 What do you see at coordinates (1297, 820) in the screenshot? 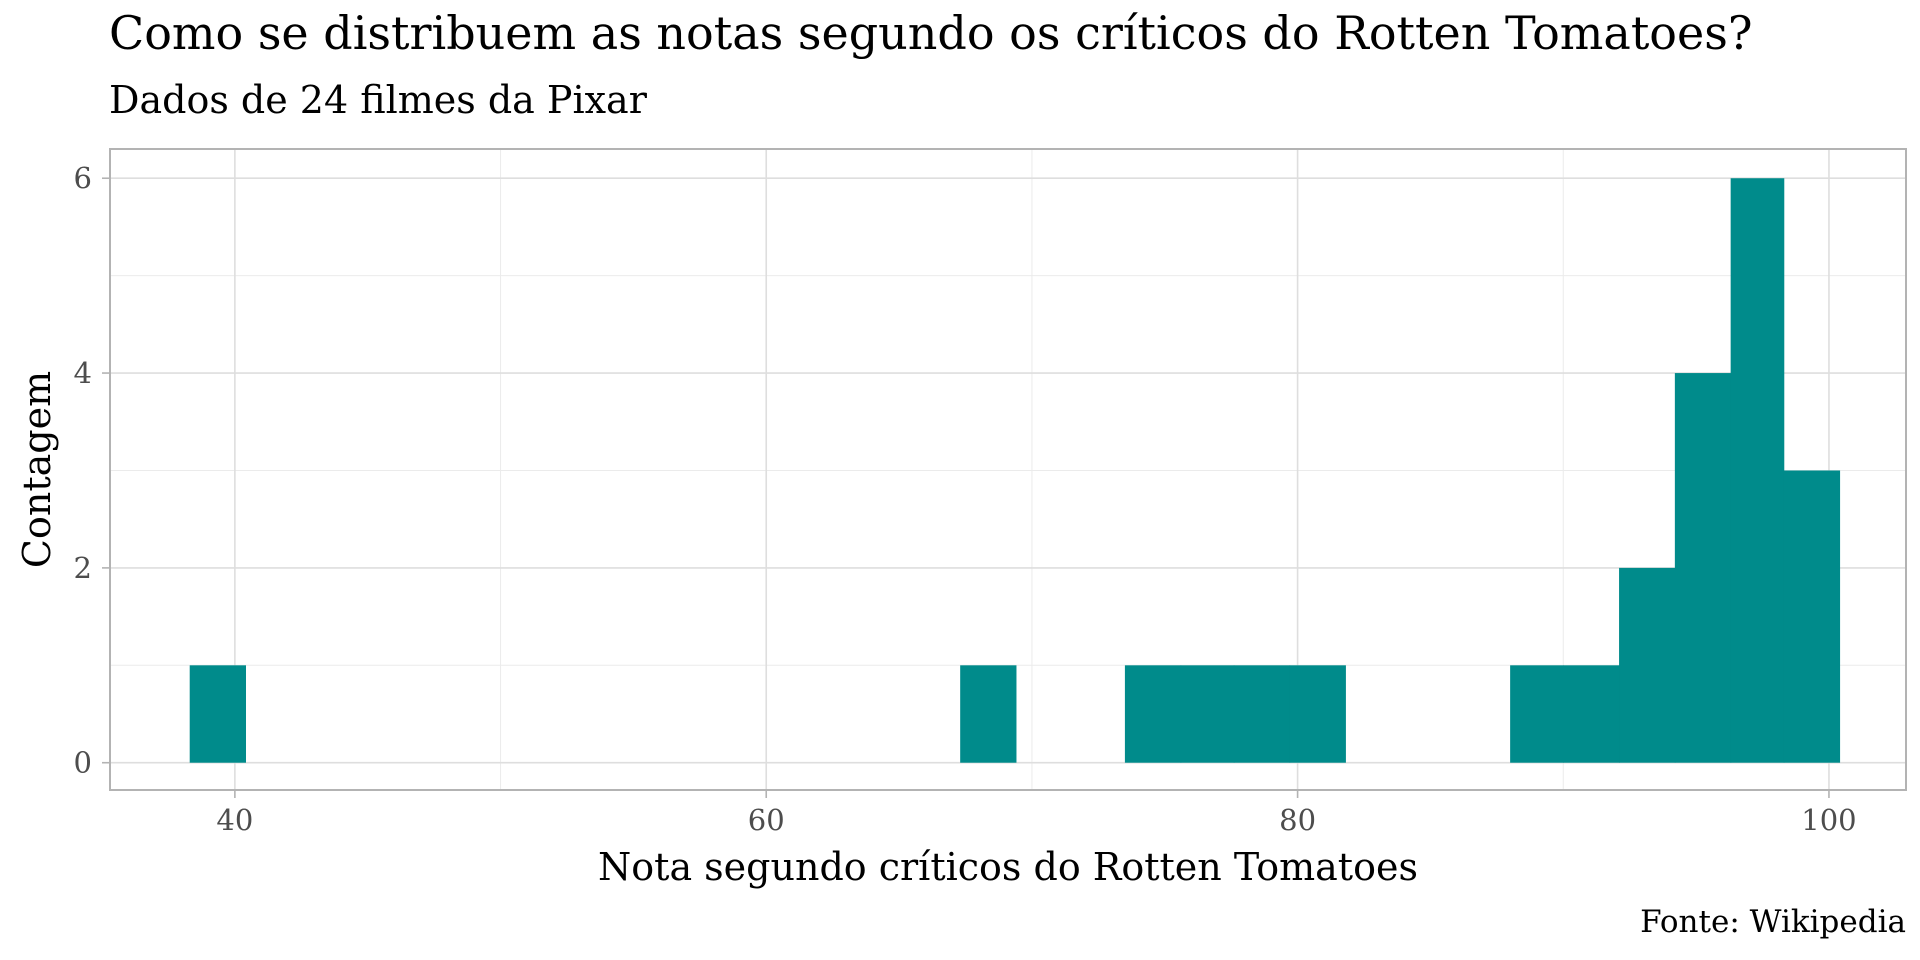
I see `x-tick-label: 80` at bounding box center [1297, 820].